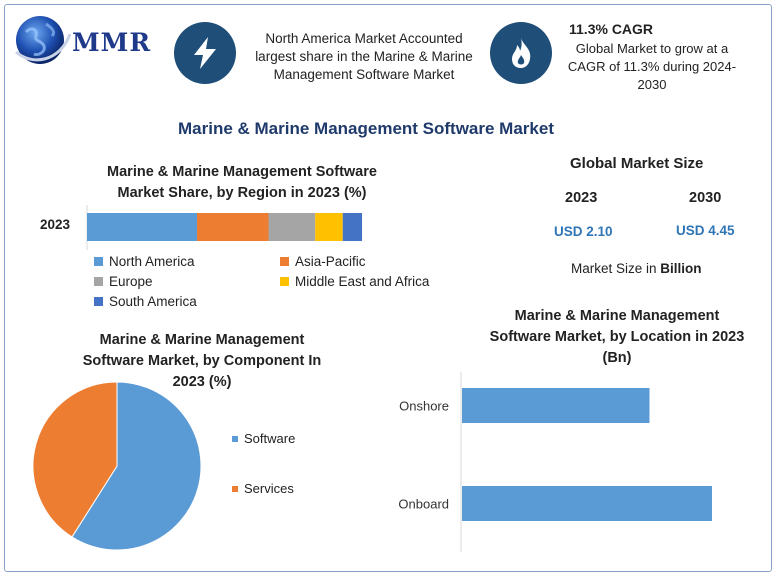  I want to click on mmr-logo: MMR, so click(87, 41).